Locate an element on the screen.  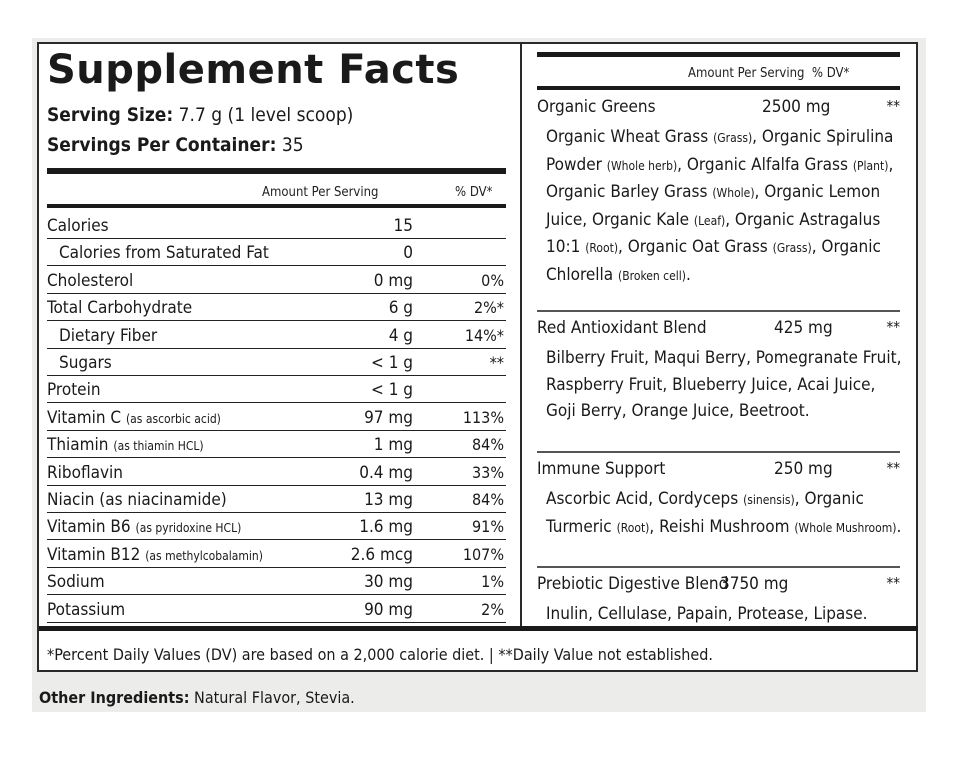
nutrient-row: Vitamin B6 (as pyridoxine HCL) 1.6 mg 91% is located at coordinates (276, 526).